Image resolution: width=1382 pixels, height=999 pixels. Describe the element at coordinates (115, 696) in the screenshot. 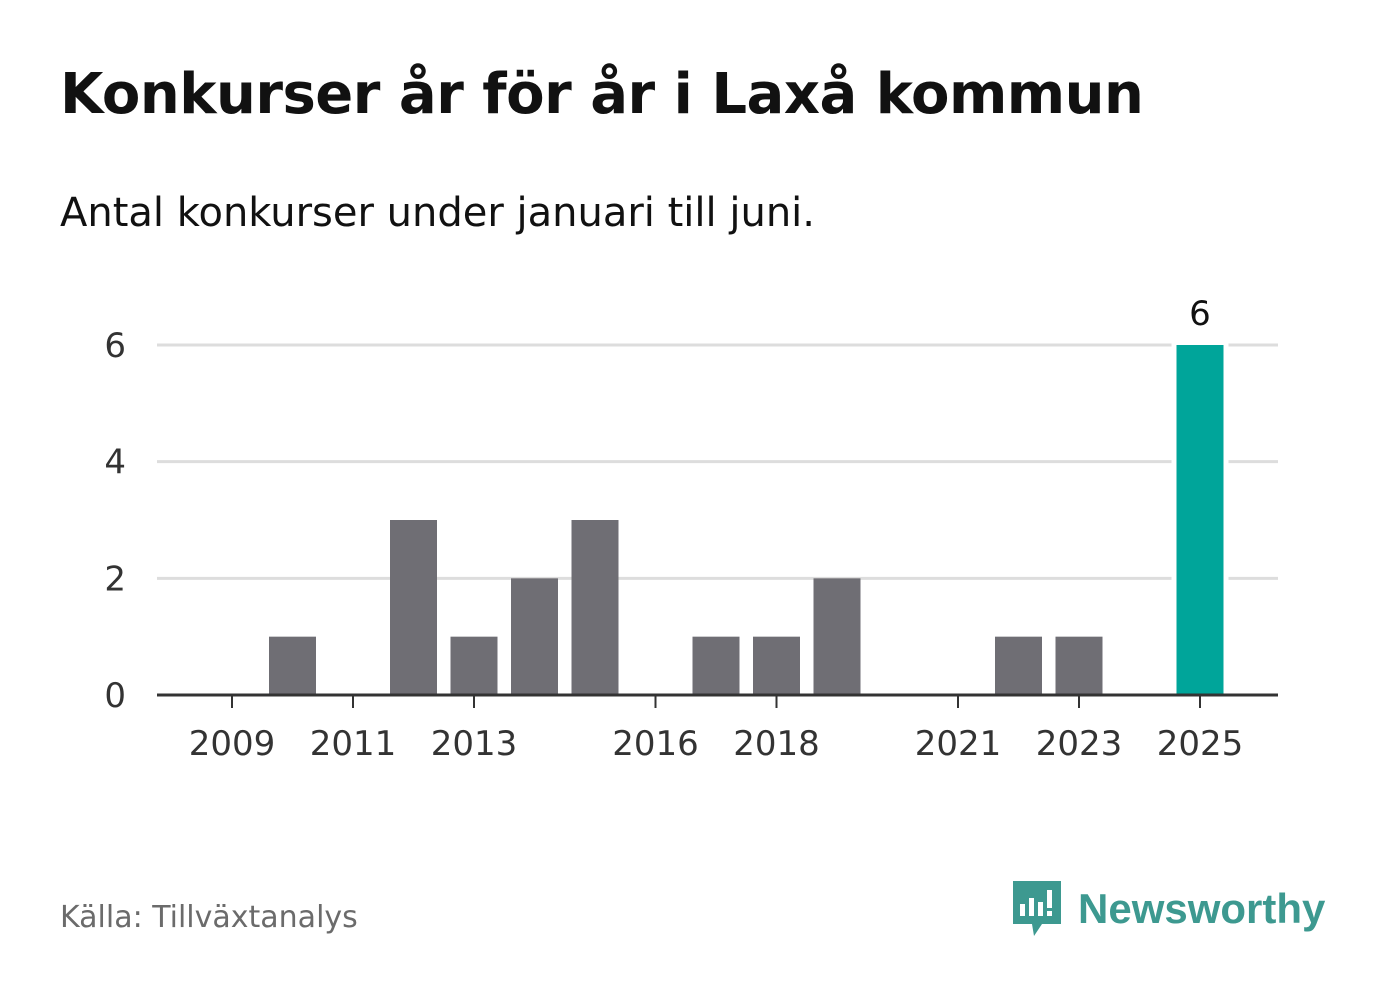

I see `y-tick-label: 0` at that location.